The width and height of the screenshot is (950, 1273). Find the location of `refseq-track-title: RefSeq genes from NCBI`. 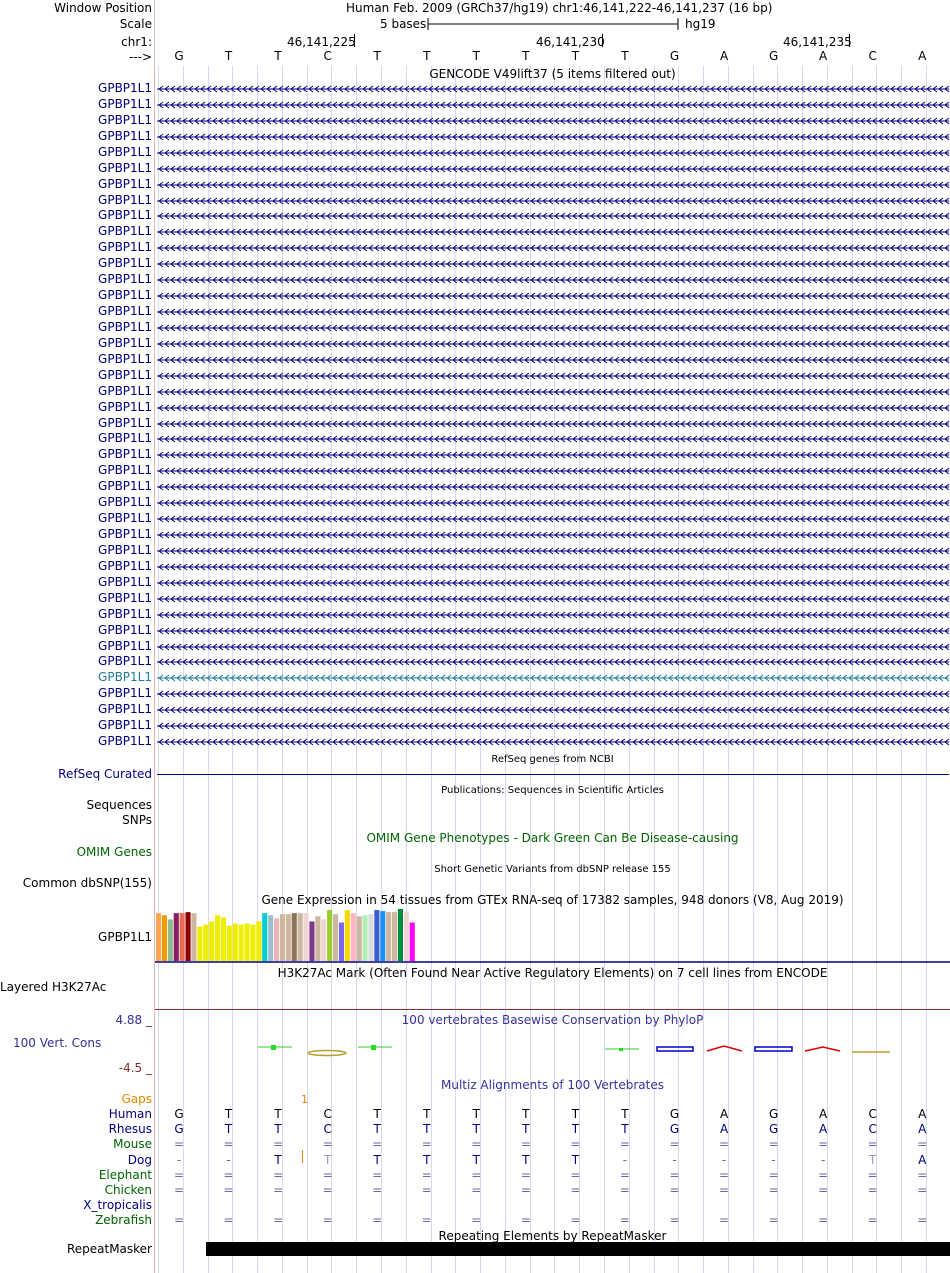

refseq-track-title: RefSeq genes from NCBI is located at coordinates (552, 759).